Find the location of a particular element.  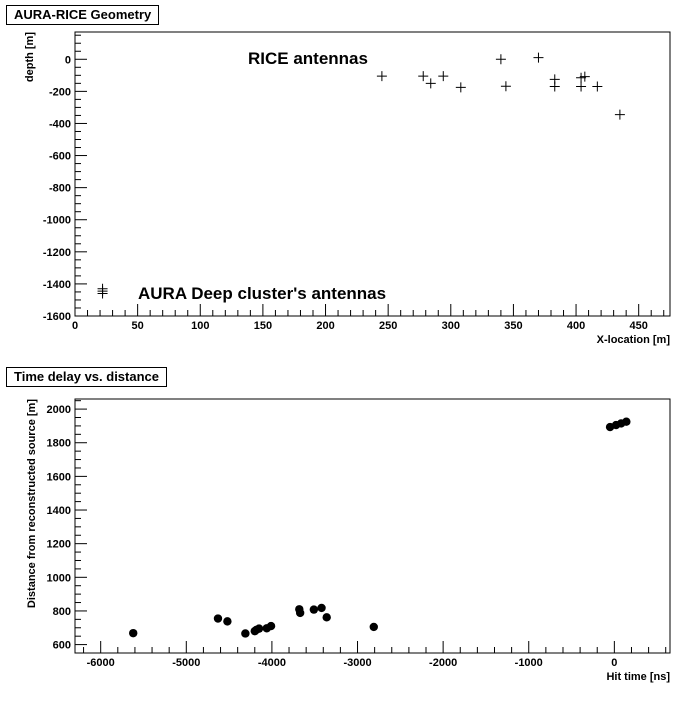

y-tick-label: -1600 is located at coordinates (57, 317).